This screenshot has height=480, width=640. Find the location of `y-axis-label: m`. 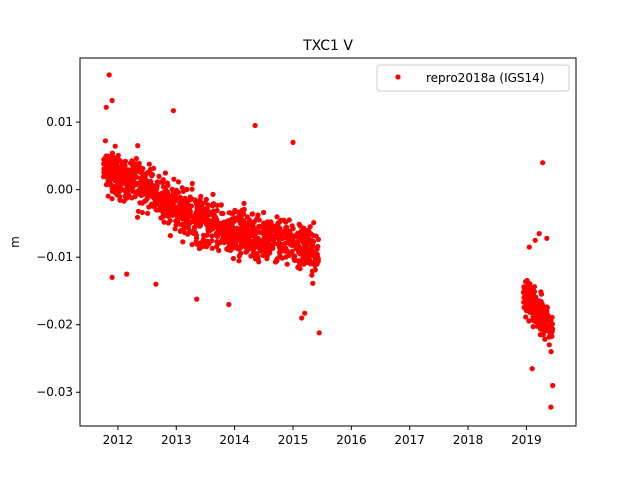

y-axis-label: m is located at coordinates (15, 242).